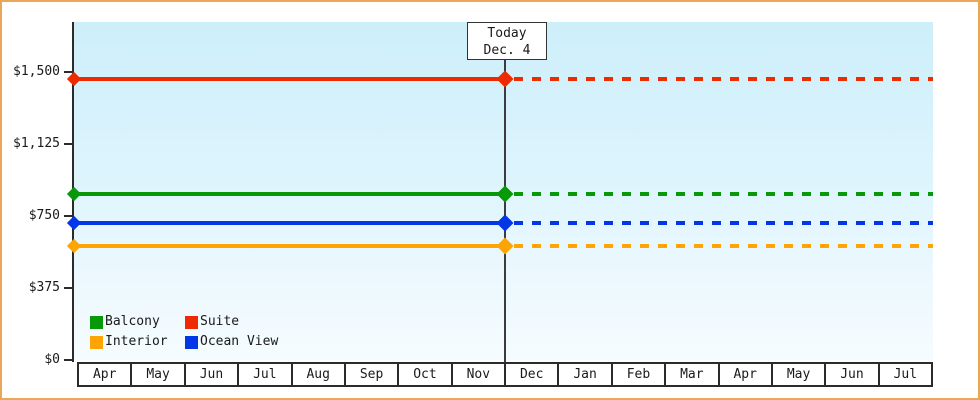 The width and height of the screenshot is (980, 400). What do you see at coordinates (693, 374) in the screenshot?
I see `month-cell: Mar` at bounding box center [693, 374].